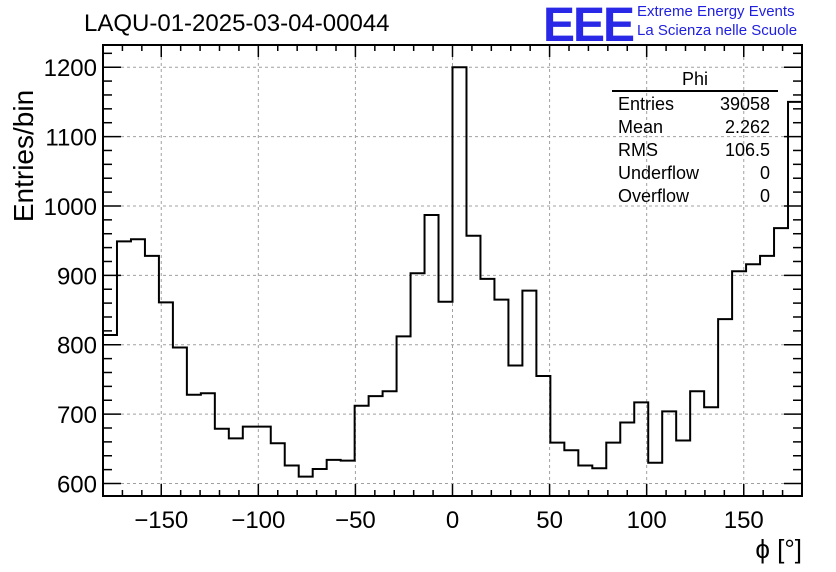 The width and height of the screenshot is (836, 572). What do you see at coordinates (716, 11) in the screenshot?
I see `logo-line-1: Extreme Energy Events` at bounding box center [716, 11].